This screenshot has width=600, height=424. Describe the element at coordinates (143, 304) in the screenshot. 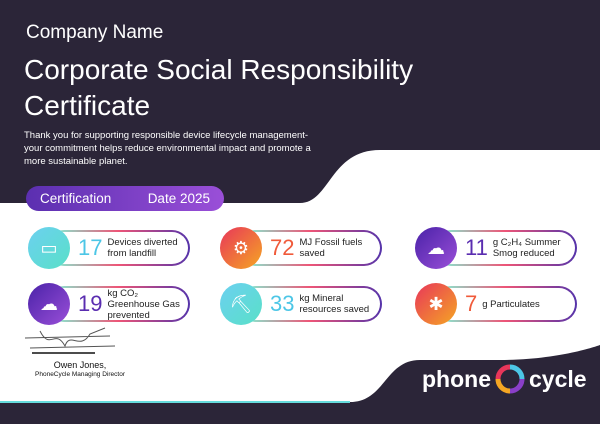

I see `stat-label: kg CO₂ Greenhouse Gas prevented` at that location.